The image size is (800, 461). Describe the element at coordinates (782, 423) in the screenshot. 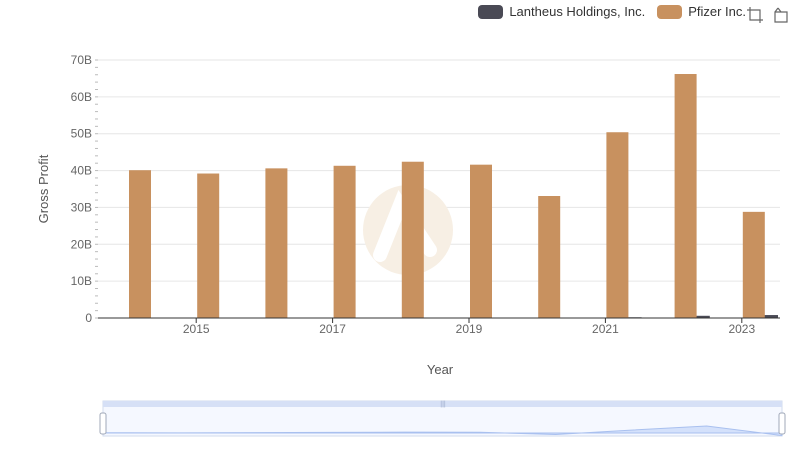

I see `slider-right-handle` at that location.